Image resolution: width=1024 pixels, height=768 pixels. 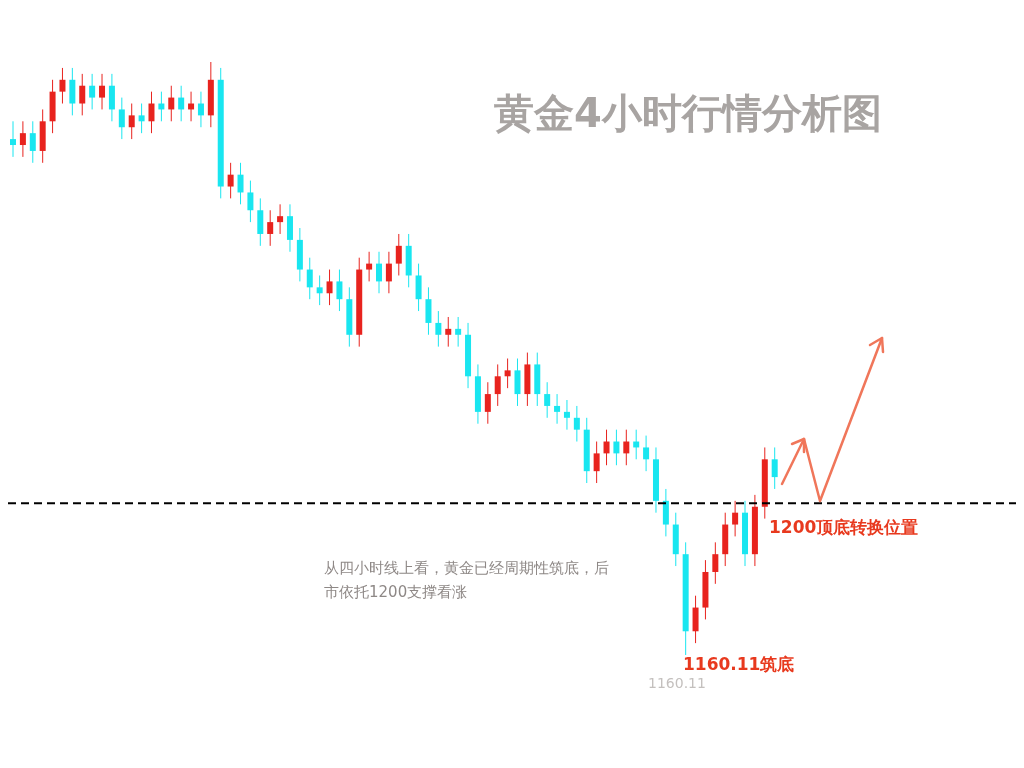 I want to click on annotation: 1160.11筑底, so click(x=739, y=664).